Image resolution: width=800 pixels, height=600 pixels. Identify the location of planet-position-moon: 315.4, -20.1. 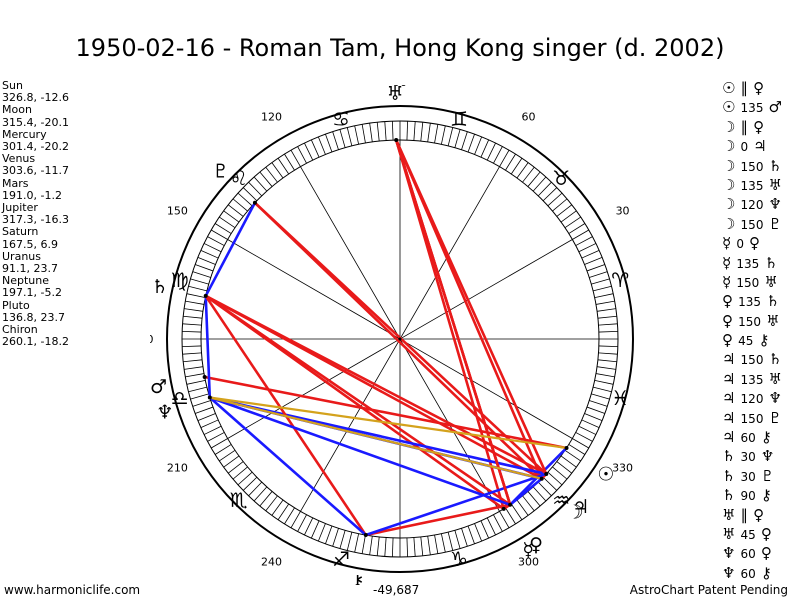
(35, 122).